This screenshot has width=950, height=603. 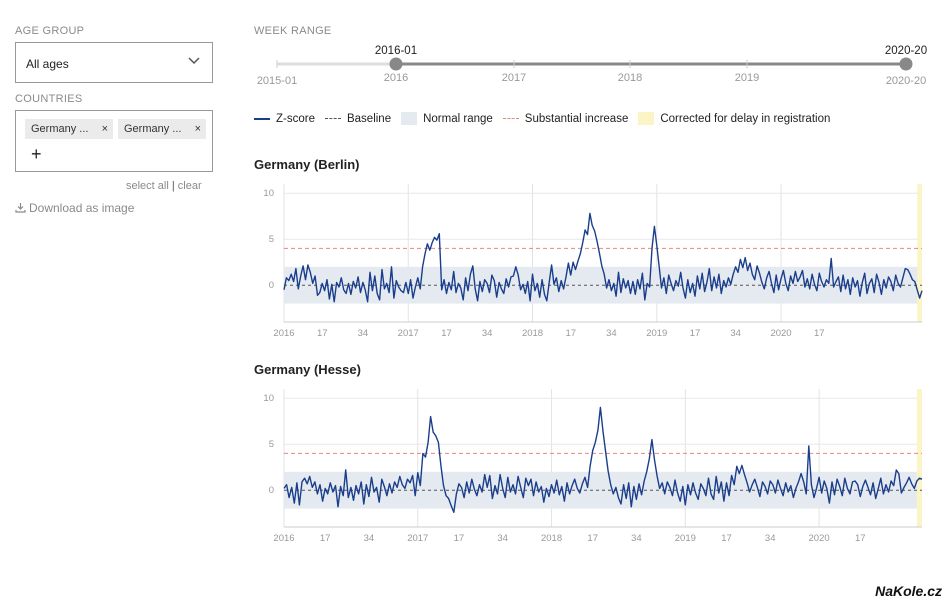 What do you see at coordinates (747, 78) in the screenshot?
I see `slider-year-label: 2019` at bounding box center [747, 78].